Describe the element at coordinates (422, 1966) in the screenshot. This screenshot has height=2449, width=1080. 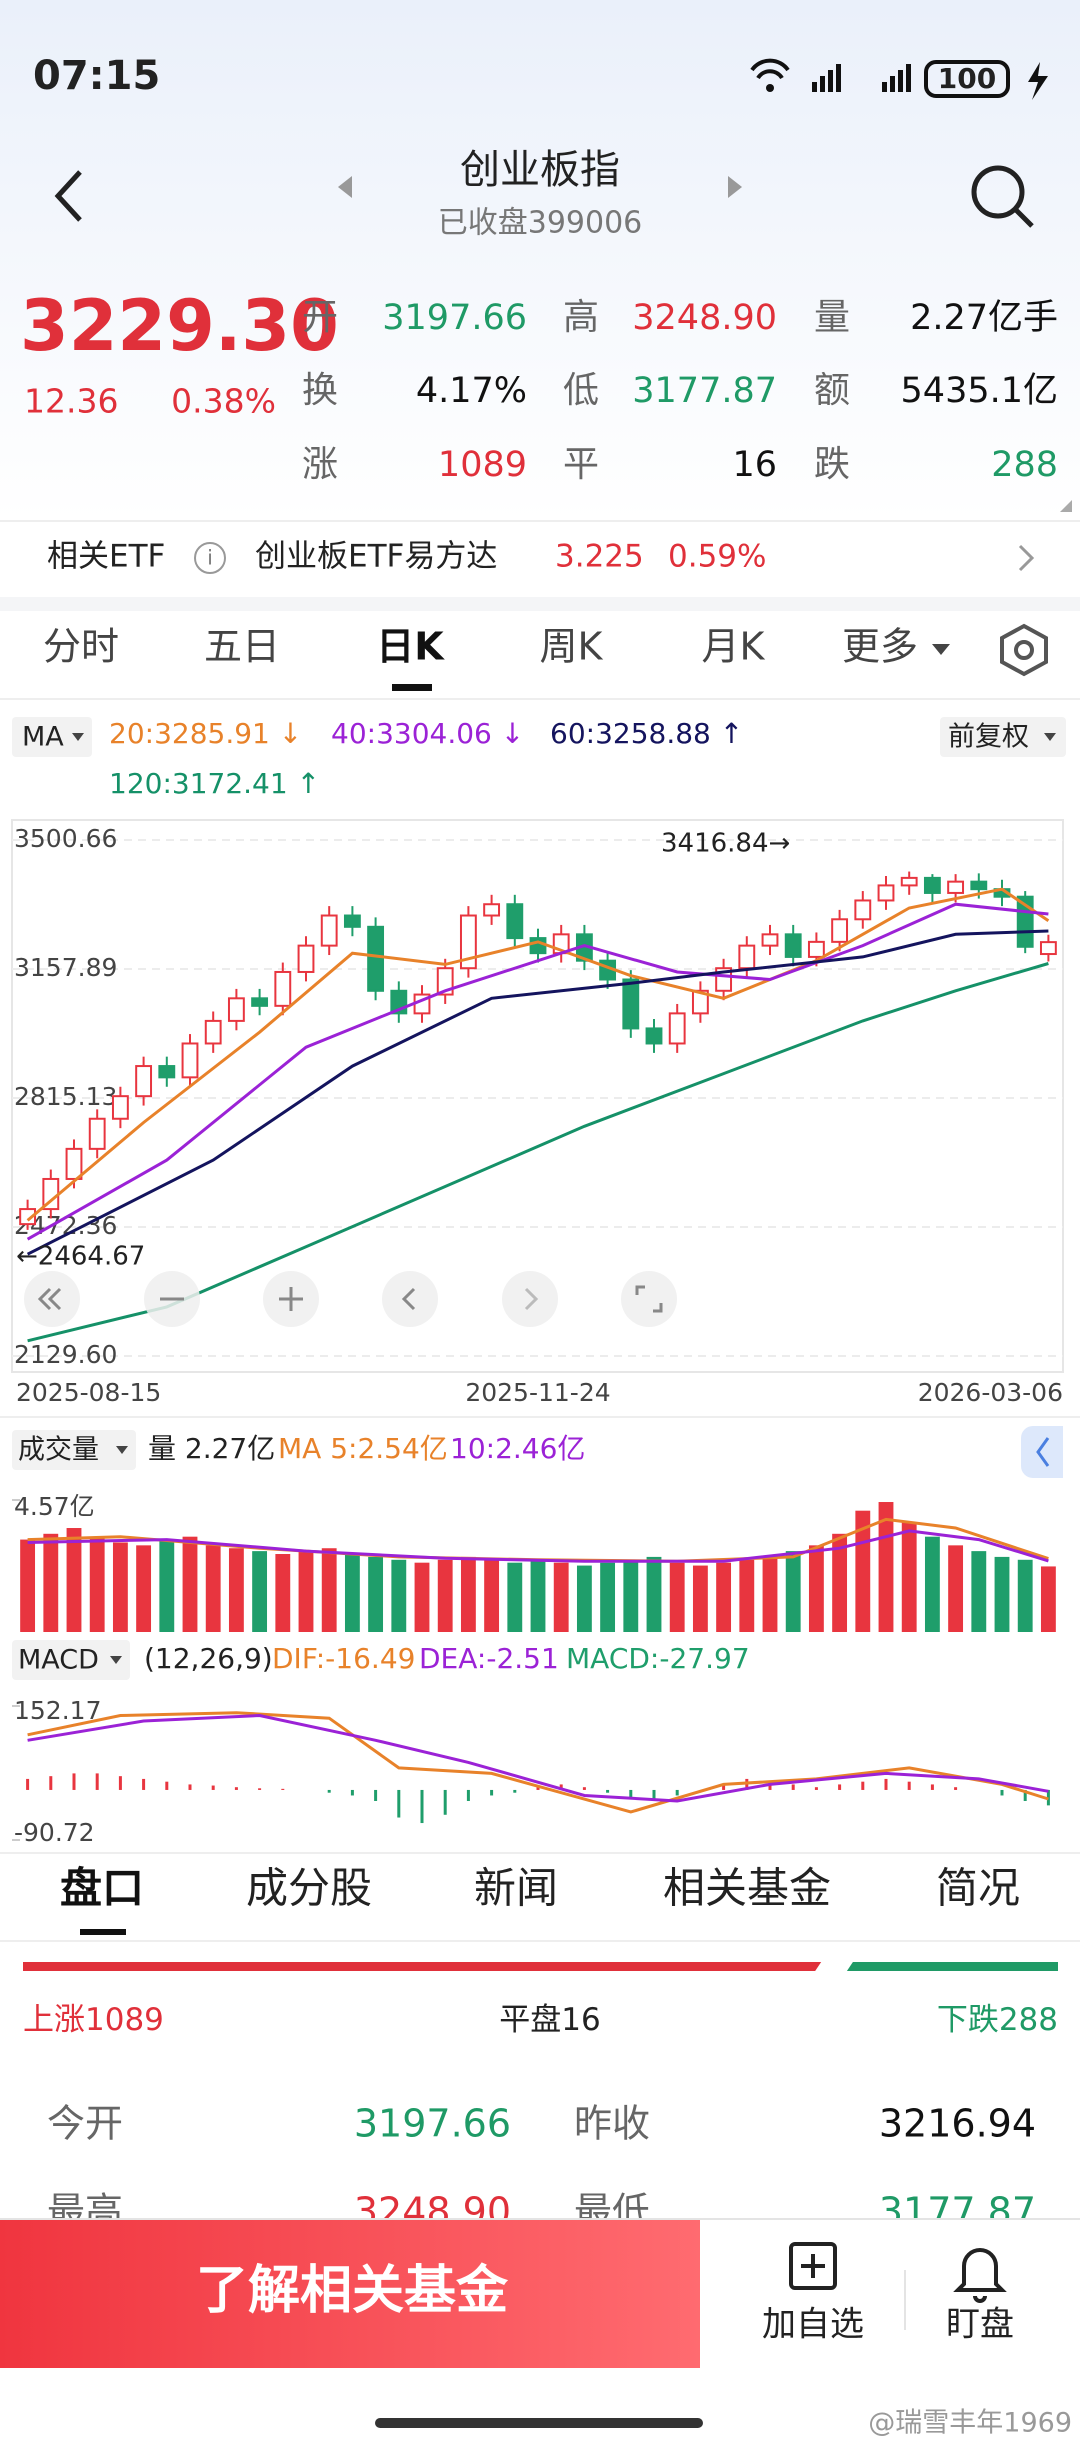
I see `breadth-up-bar` at that location.